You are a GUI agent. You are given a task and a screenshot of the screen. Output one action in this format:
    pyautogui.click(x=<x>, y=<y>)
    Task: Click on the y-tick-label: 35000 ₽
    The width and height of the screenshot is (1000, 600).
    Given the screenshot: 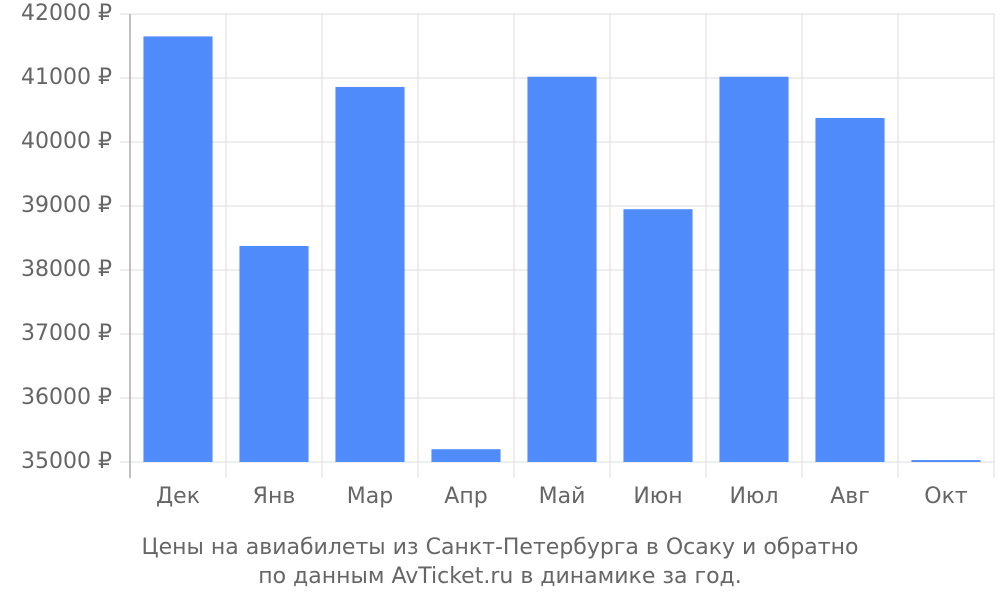 What is the action you would take?
    pyautogui.click(x=66, y=461)
    